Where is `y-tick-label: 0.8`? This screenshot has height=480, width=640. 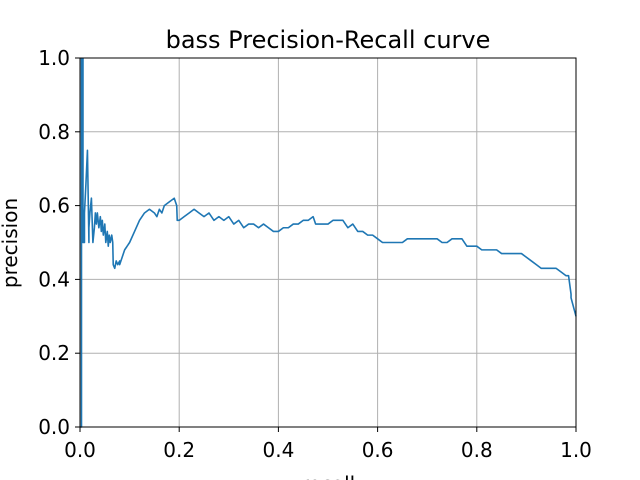
y-tick-label: 0.8 is located at coordinates (54, 132).